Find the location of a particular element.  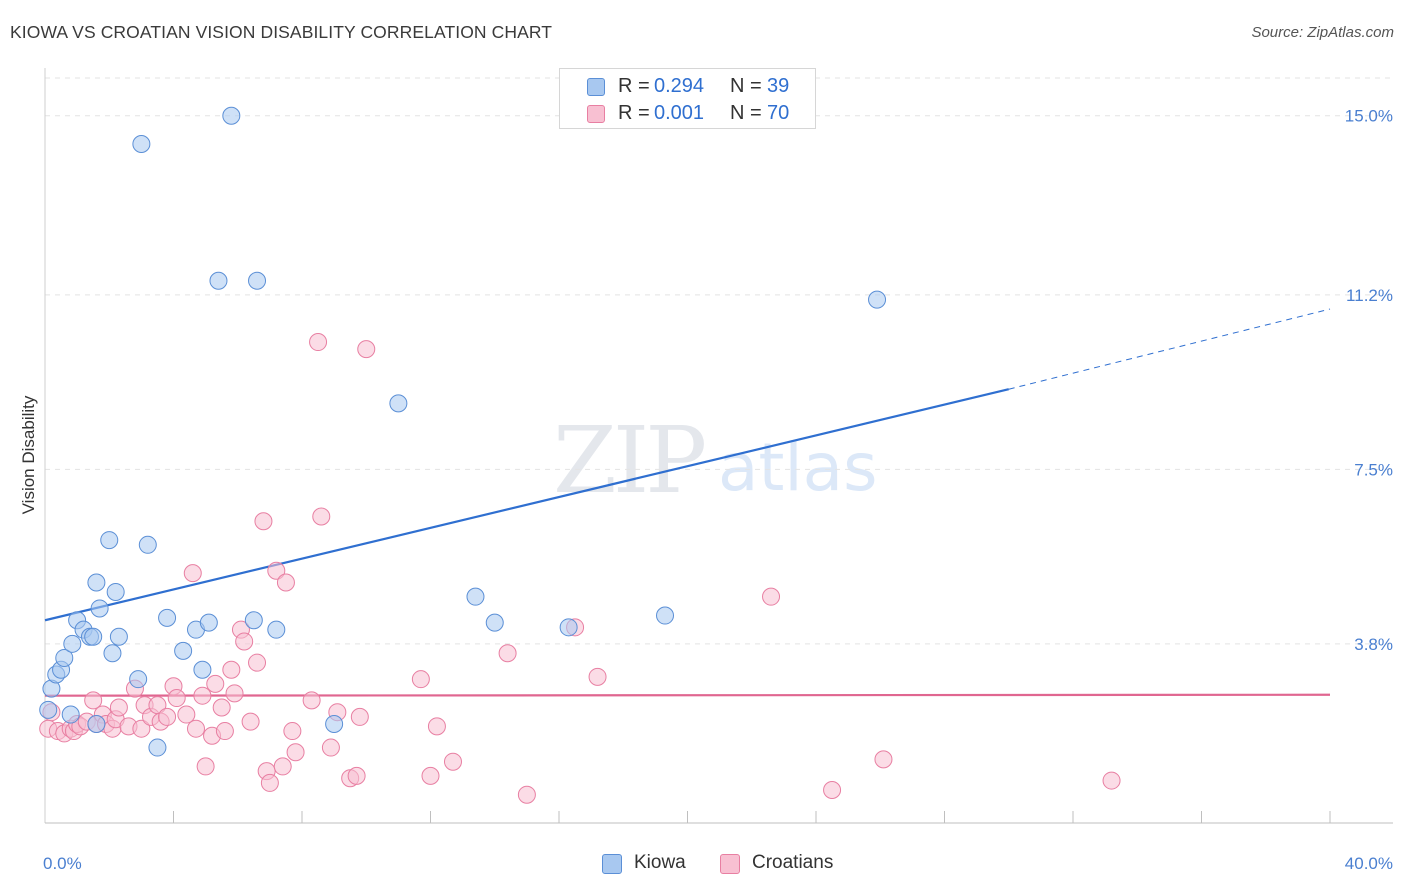

croatians-swatch is located at coordinates (596, 114).